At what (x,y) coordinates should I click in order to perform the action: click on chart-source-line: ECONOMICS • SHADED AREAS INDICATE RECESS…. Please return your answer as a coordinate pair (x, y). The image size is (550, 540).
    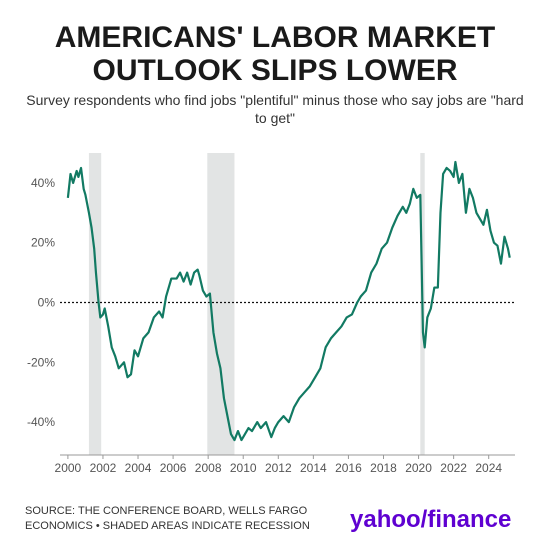
    Looking at the image, I should click on (167, 526).